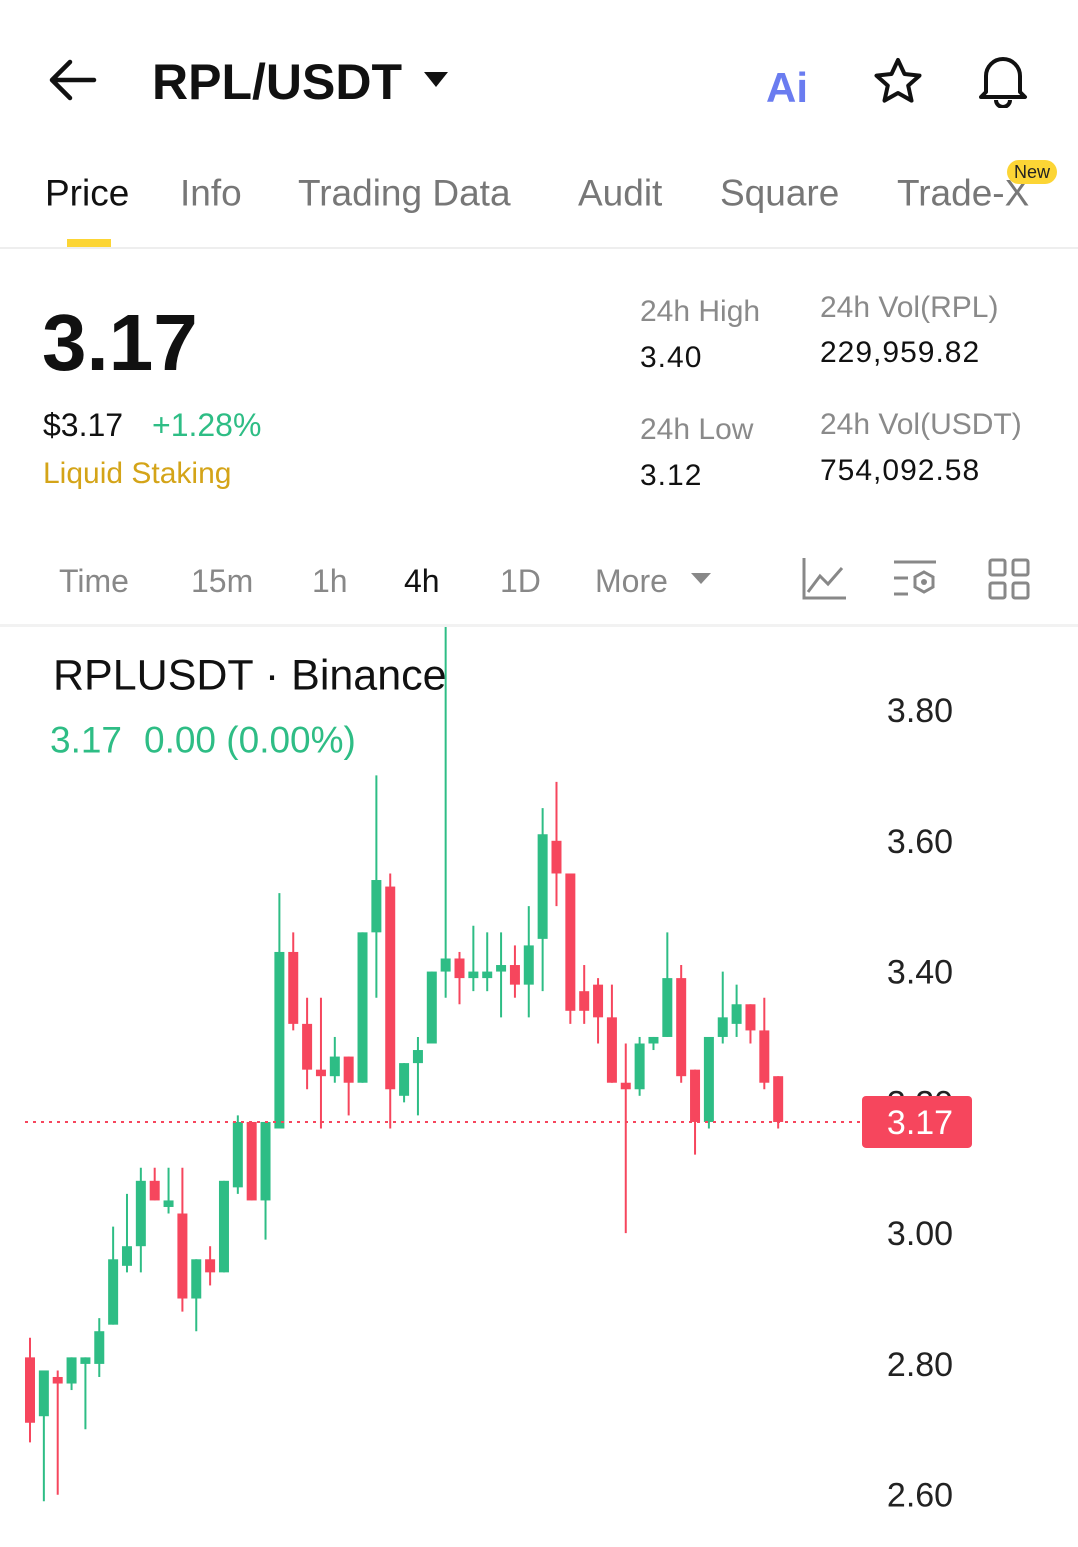  Describe the element at coordinates (422, 581) in the screenshot. I see `interval: 4h` at that location.